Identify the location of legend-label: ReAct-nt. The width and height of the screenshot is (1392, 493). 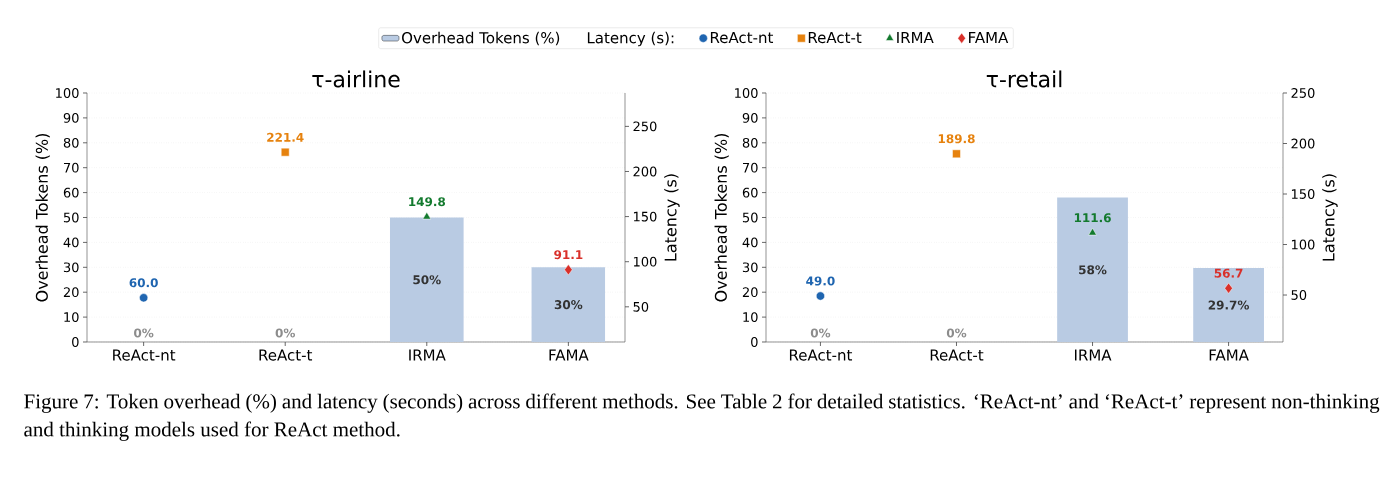
(742, 38).